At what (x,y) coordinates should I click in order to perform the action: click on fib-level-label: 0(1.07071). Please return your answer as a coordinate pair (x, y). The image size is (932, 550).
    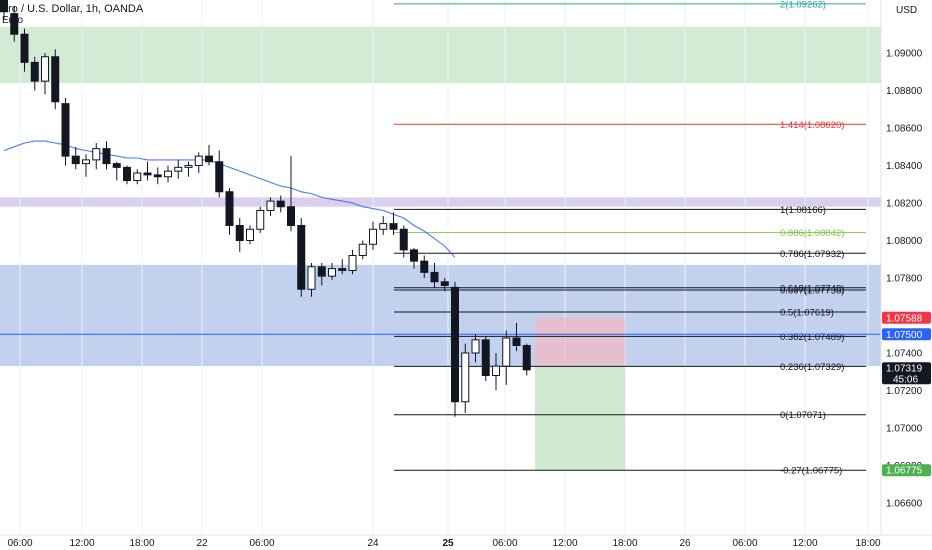
    Looking at the image, I should click on (803, 415).